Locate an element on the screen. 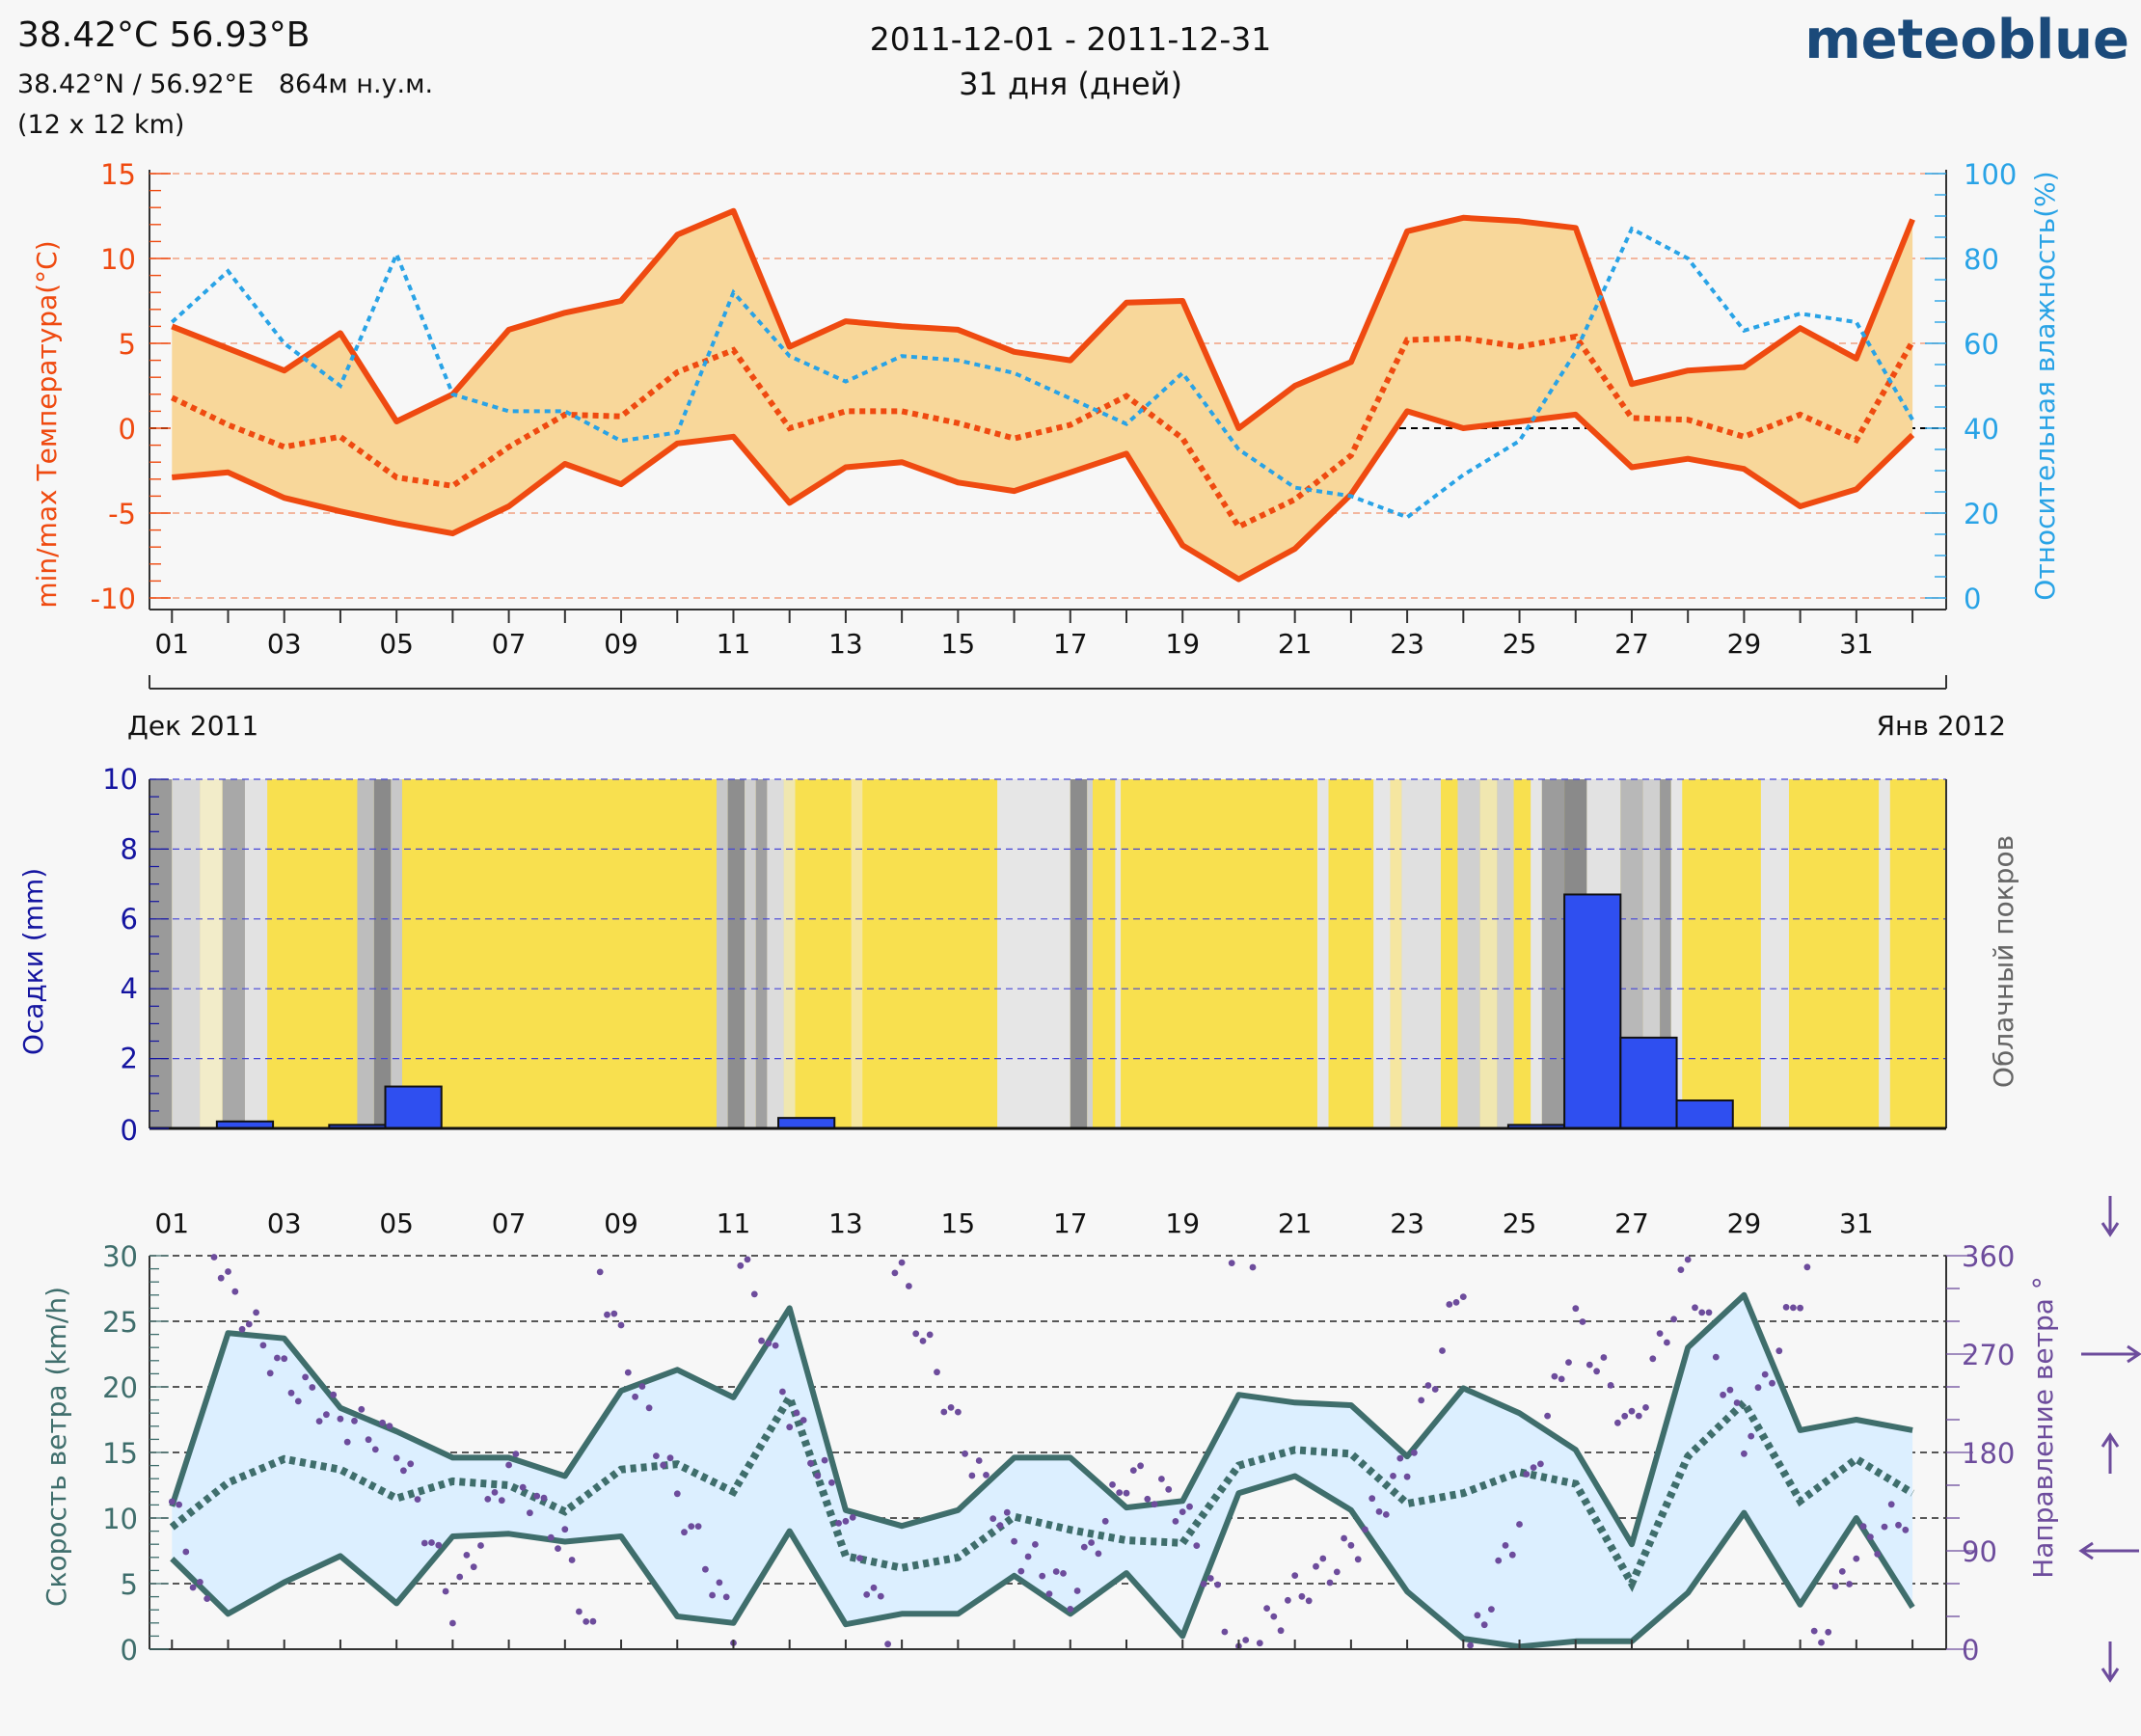 This screenshot has width=2141, height=1736. brand-logo: meteoblue is located at coordinates (1966, 40).